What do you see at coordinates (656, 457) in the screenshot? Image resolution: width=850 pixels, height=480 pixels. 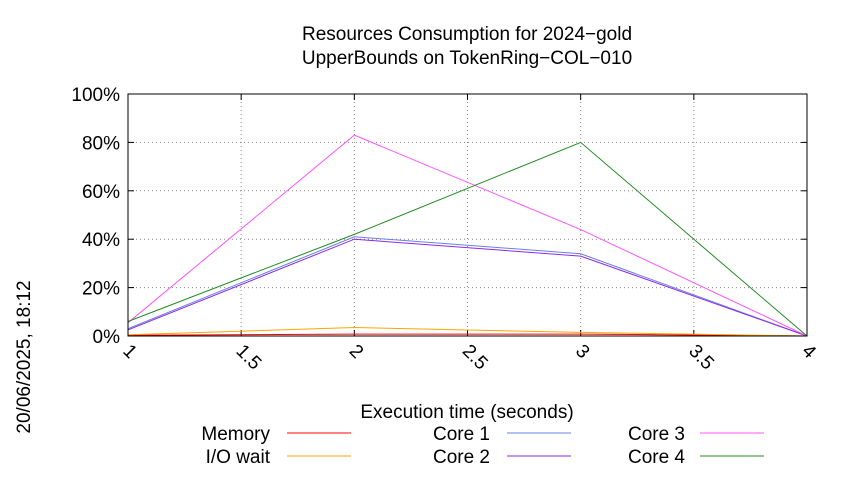 I see `legend-label: Core 4` at bounding box center [656, 457].